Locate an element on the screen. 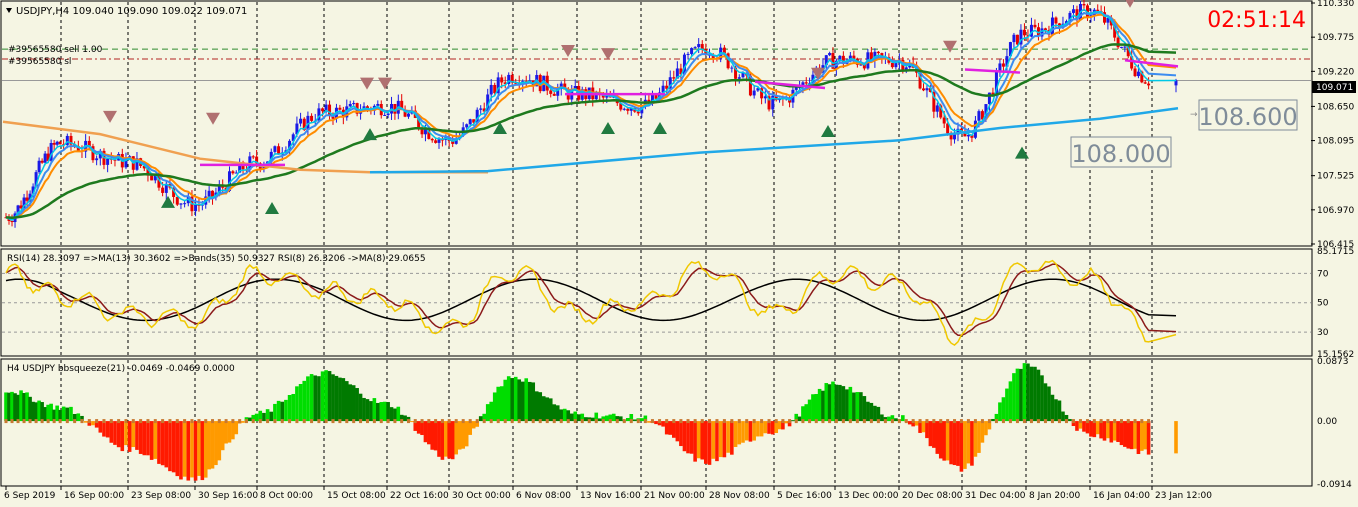 Image resolution: width=1358 pixels, height=507 pixels. time-tick-label: 8 Oct 00:00 is located at coordinates (286, 496).